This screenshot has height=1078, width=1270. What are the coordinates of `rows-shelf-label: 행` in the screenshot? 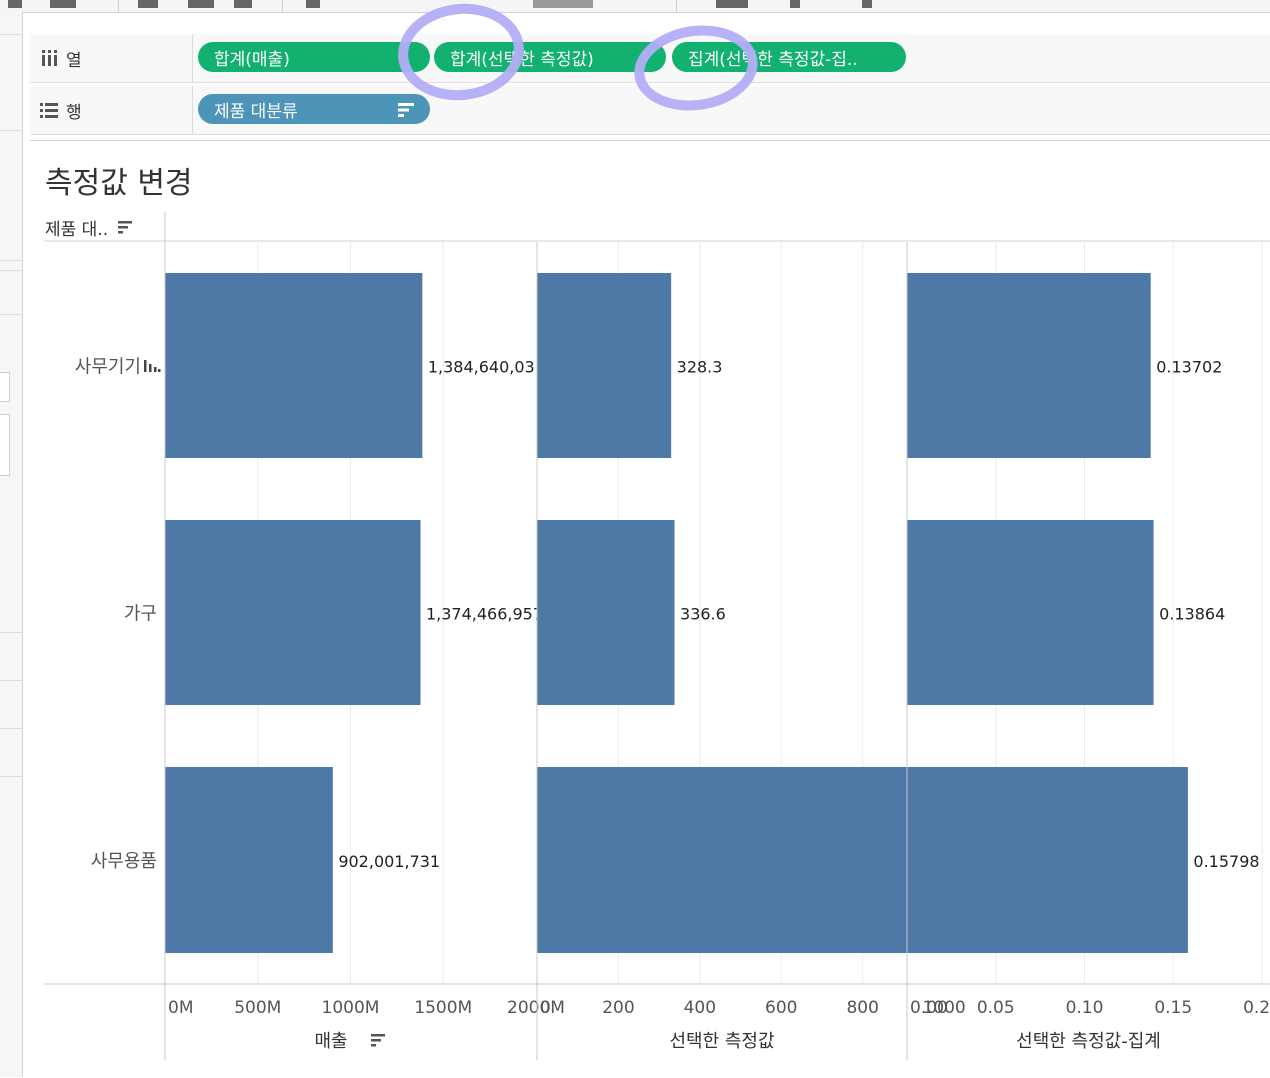 It's located at (111, 110).